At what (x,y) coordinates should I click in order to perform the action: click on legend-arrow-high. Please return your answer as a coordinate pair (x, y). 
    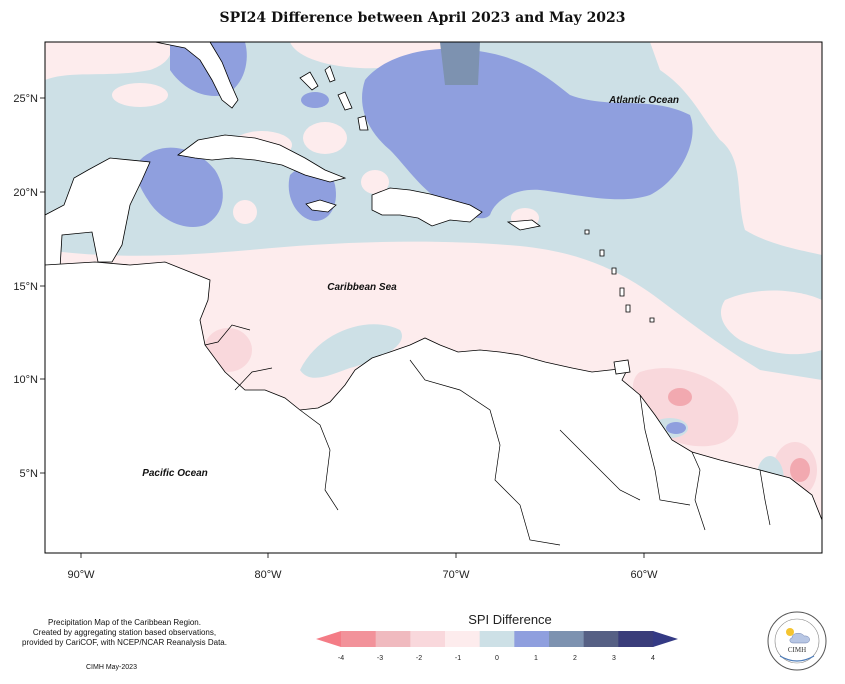
    Looking at the image, I should click on (665, 639).